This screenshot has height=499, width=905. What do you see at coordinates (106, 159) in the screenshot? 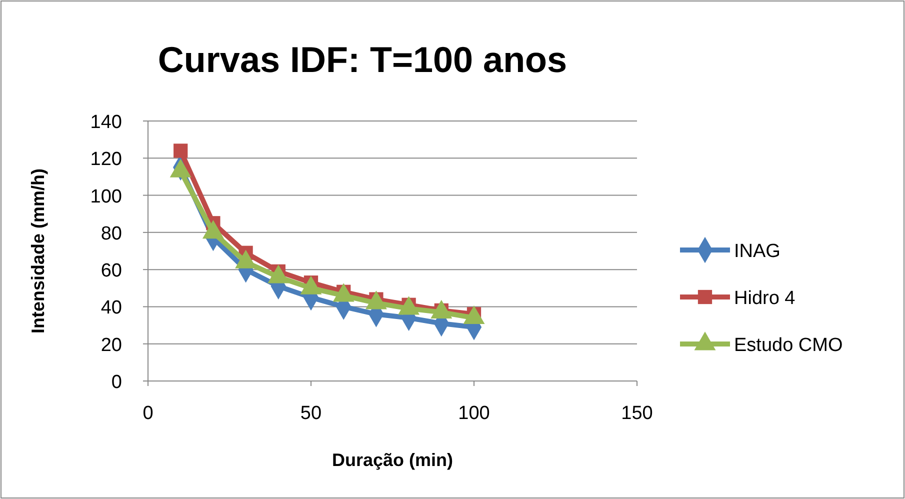
I see `y-tick-label: 120` at bounding box center [106, 159].